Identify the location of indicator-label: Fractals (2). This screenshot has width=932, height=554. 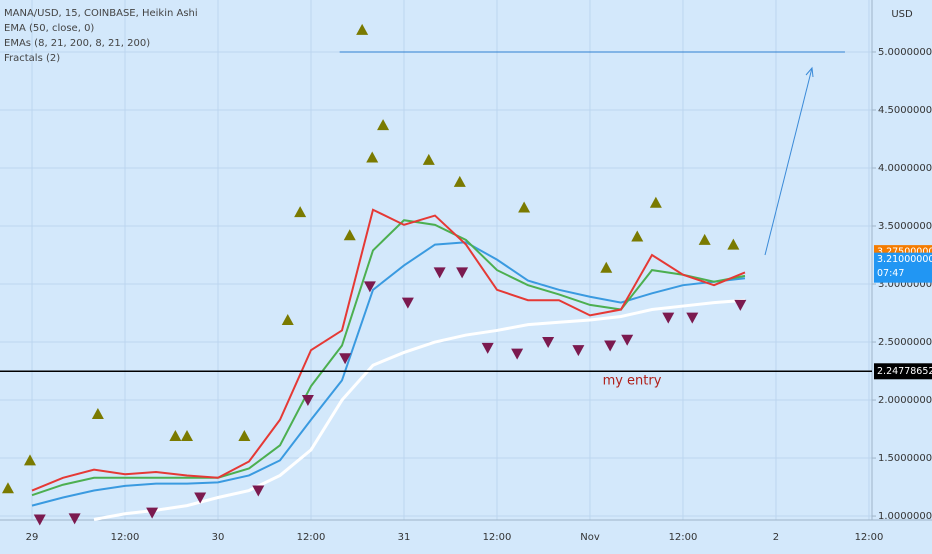
(32, 58).